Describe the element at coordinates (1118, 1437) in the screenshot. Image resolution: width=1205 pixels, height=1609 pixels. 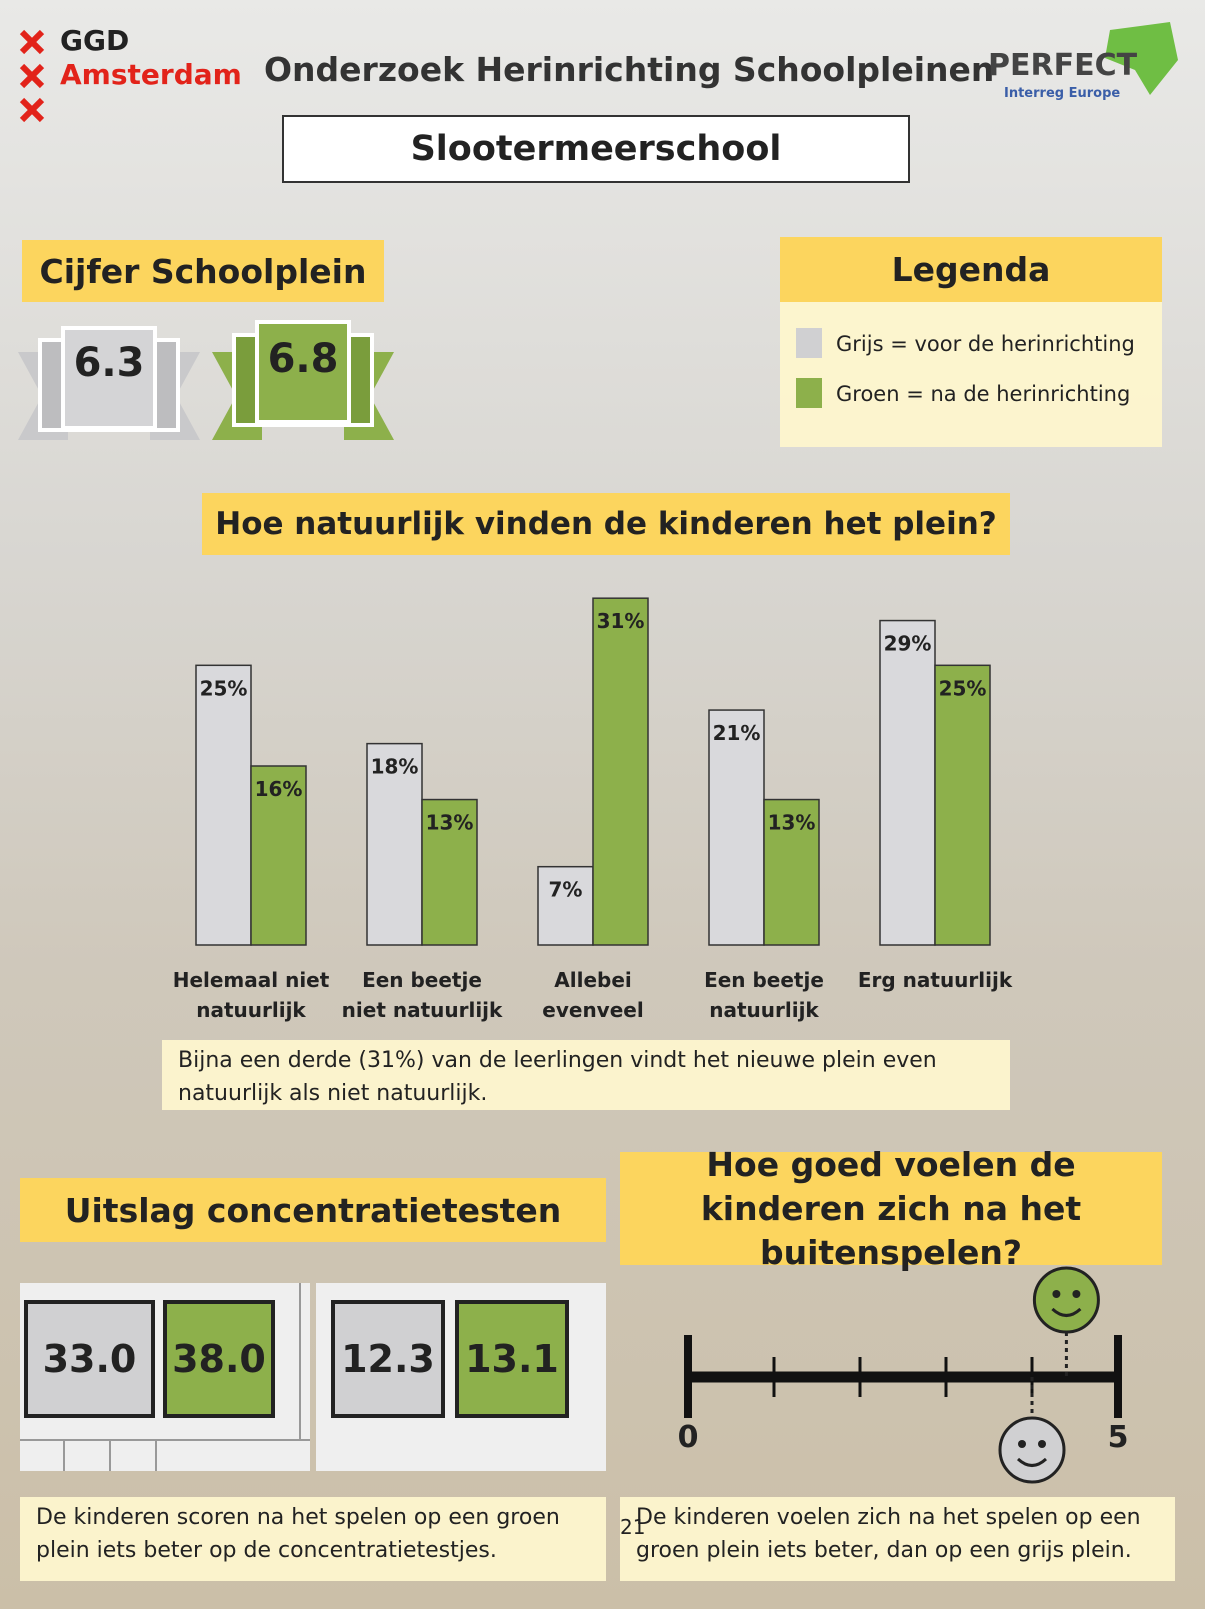
I see `scale-label: 5` at that location.